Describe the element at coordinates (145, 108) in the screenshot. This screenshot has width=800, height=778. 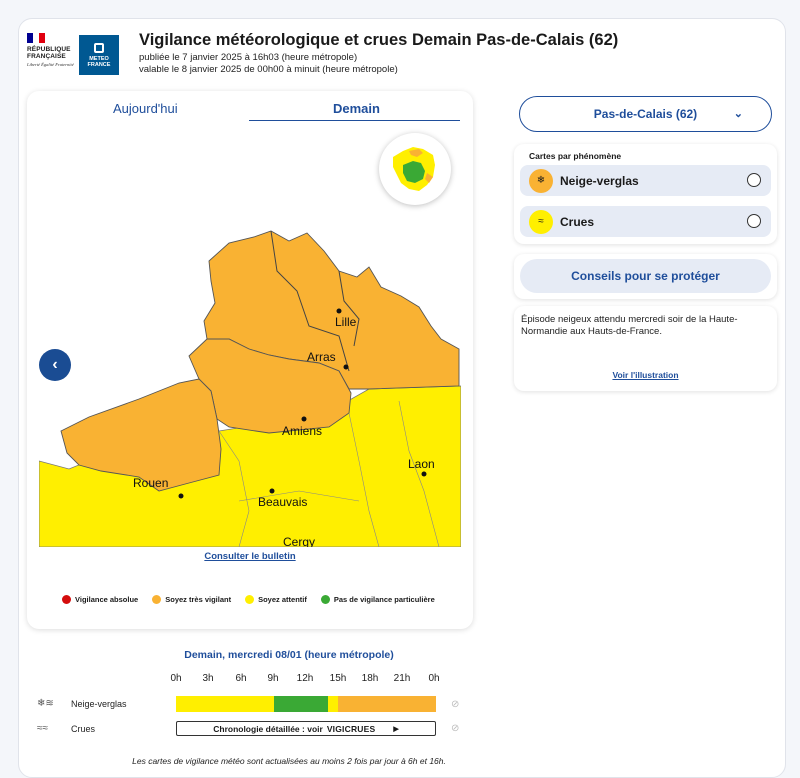
I see `tab-today: Aujourd'hui` at that location.